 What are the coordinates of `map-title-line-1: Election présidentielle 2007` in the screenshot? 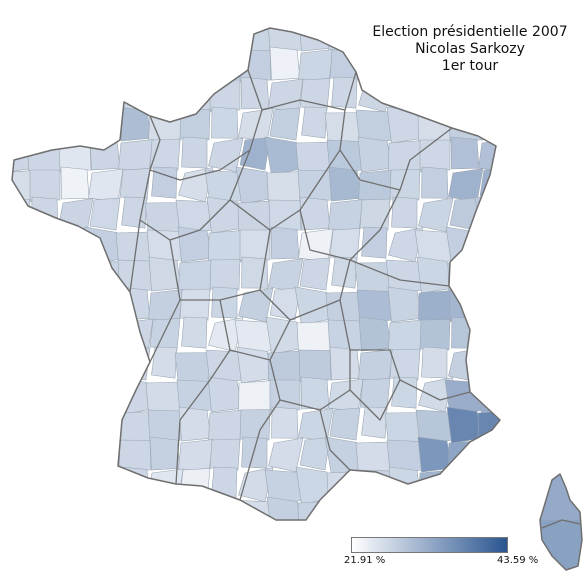 It's located at (470, 32).